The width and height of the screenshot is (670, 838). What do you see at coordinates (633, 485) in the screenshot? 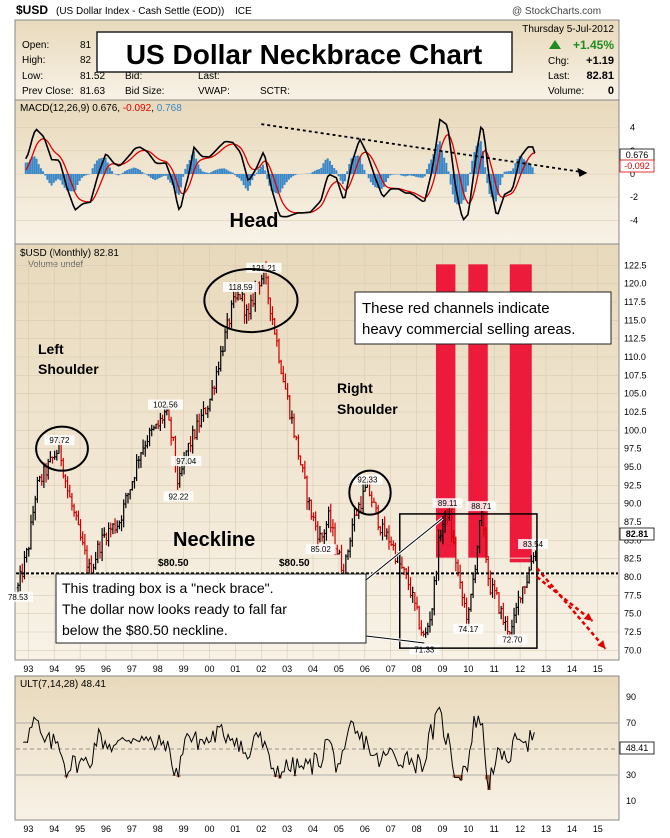
I see `price-tick-label: 92.5` at bounding box center [633, 485].